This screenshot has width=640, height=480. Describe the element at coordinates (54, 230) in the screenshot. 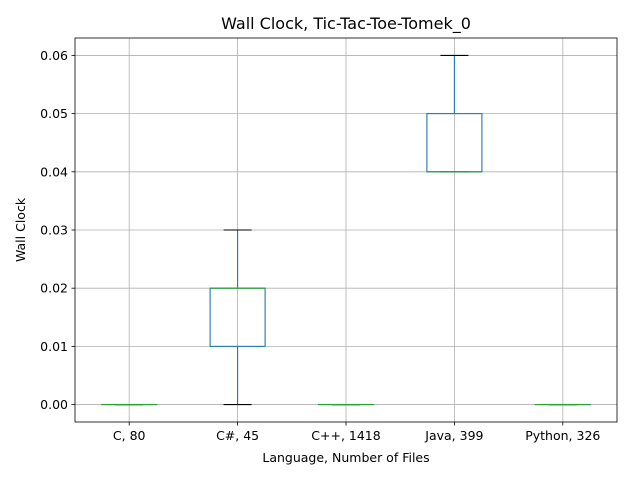

I see `y-tick-label: 0.03` at that location.